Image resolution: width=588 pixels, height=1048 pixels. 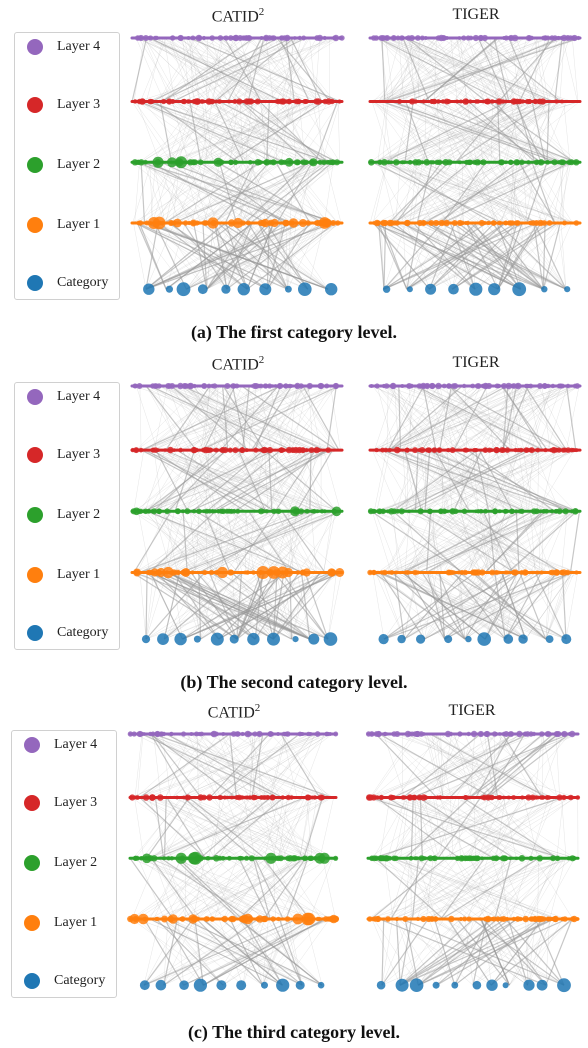 What do you see at coordinates (63, 47) in the screenshot?
I see `legend-item-layer4: Layer 4` at bounding box center [63, 47].